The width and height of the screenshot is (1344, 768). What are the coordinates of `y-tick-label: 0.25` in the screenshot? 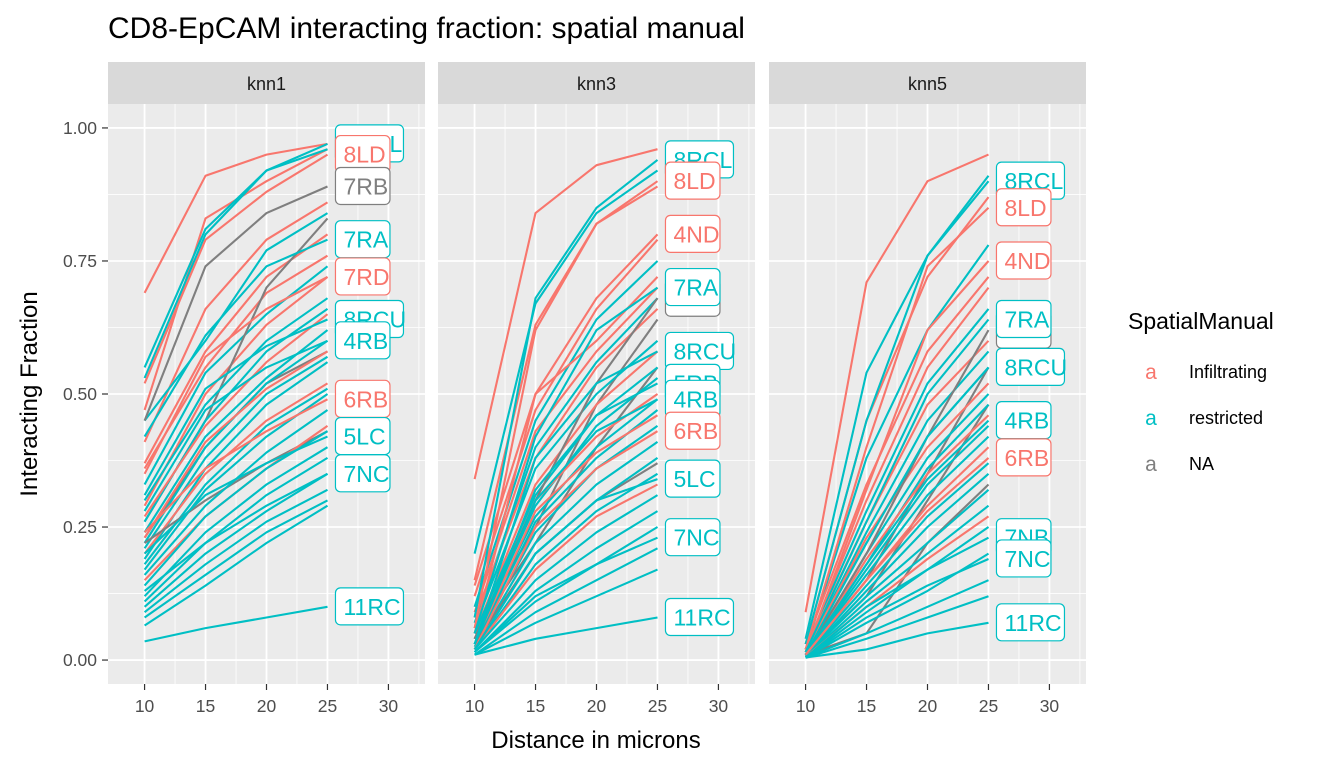 It's located at (80, 527).